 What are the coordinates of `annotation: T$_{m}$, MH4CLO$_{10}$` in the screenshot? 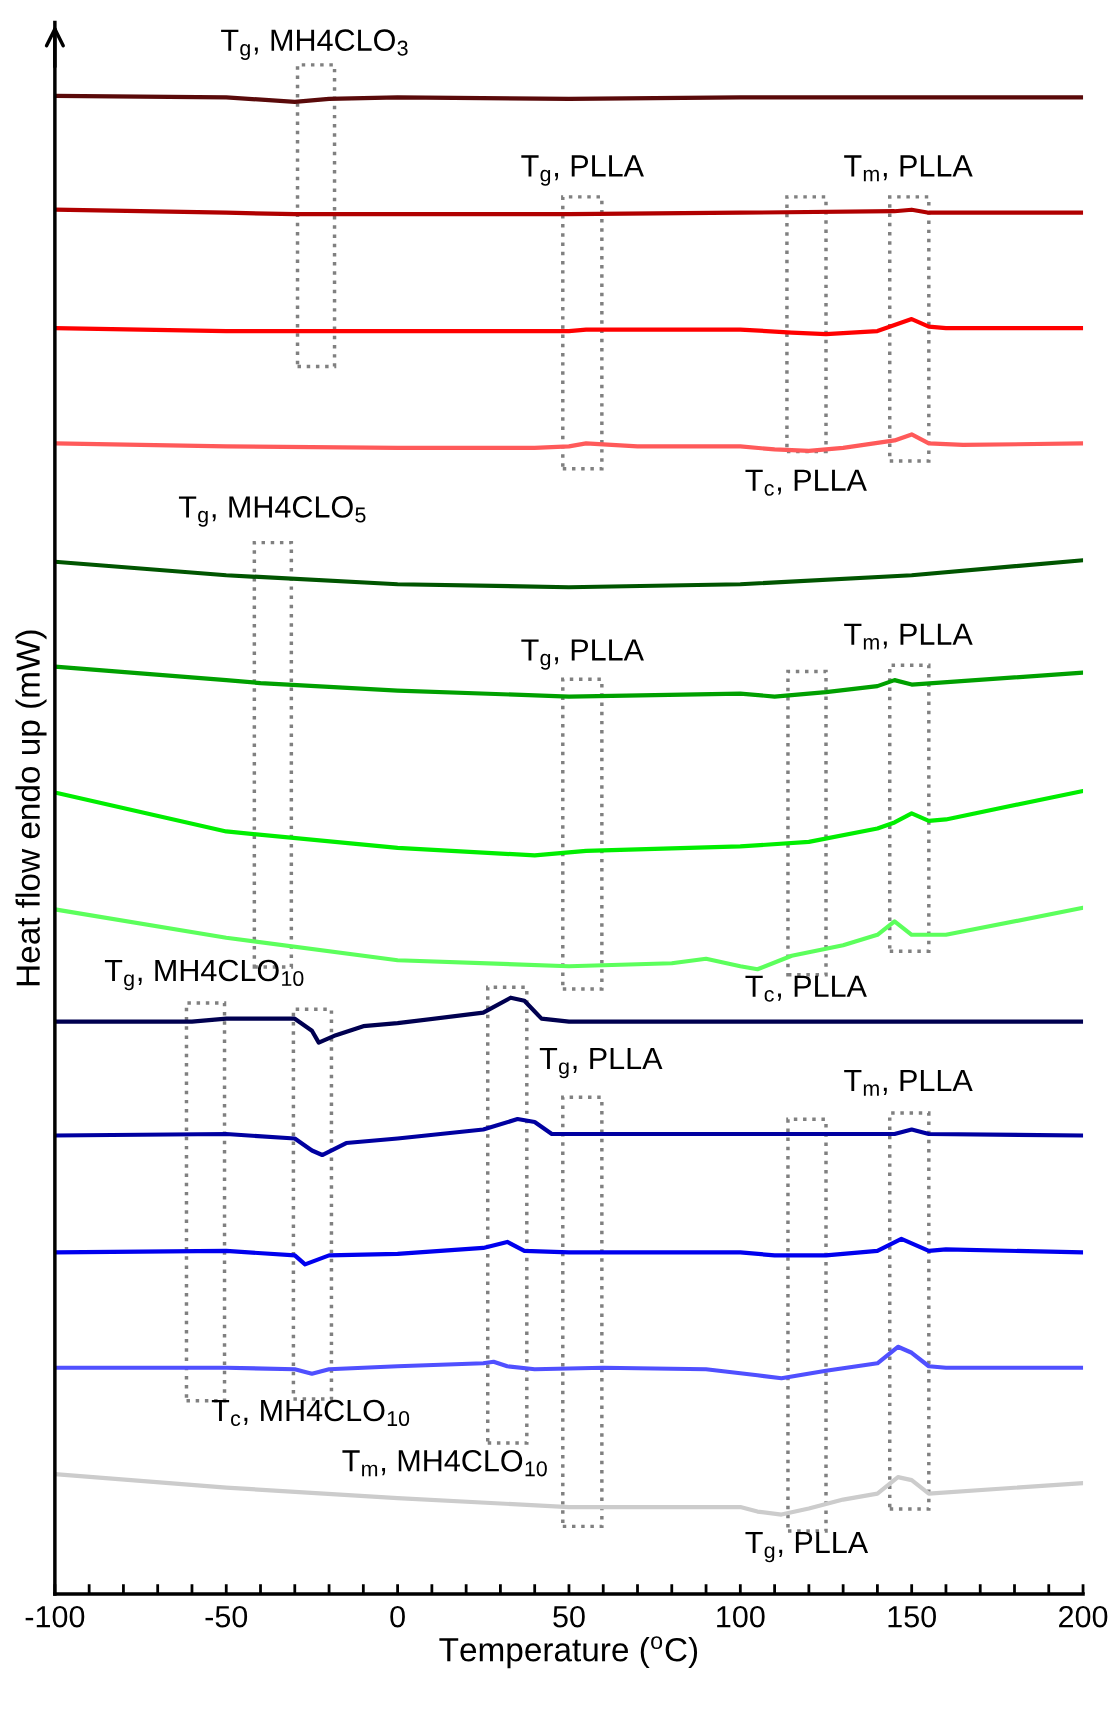 It's located at (444, 1463).